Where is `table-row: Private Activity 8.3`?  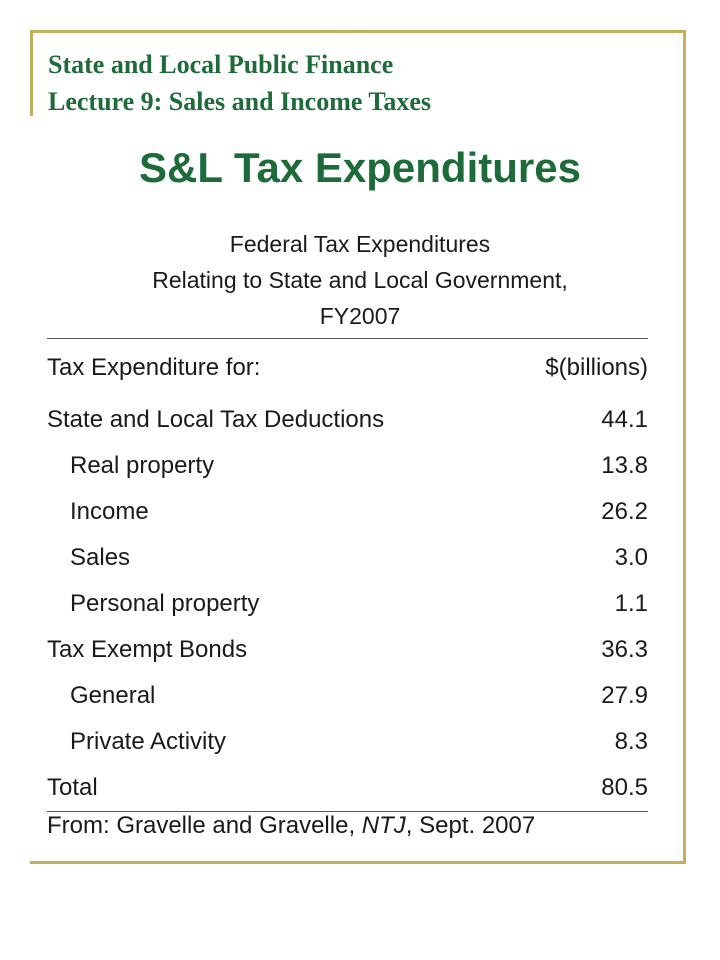
table-row: Private Activity 8.3 is located at coordinates (347, 742).